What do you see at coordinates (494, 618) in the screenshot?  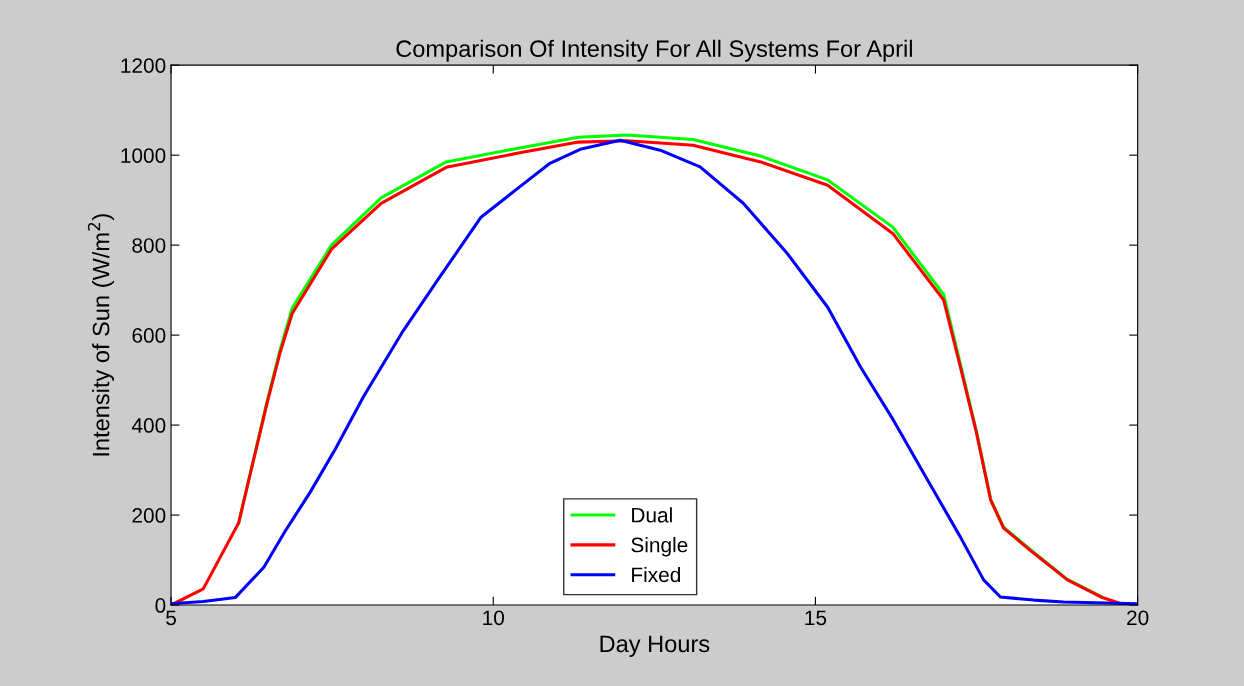 I see `x-tick-label: 10` at bounding box center [494, 618].